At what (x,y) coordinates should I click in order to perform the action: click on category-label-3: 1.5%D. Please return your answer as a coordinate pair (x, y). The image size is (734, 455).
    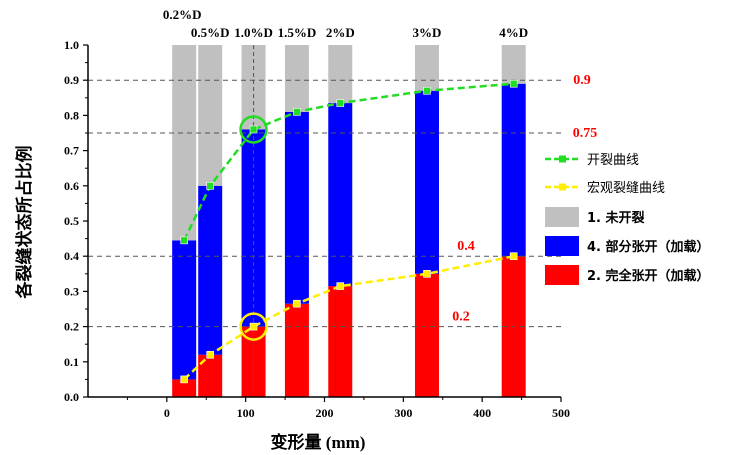
    Looking at the image, I should click on (297, 32).